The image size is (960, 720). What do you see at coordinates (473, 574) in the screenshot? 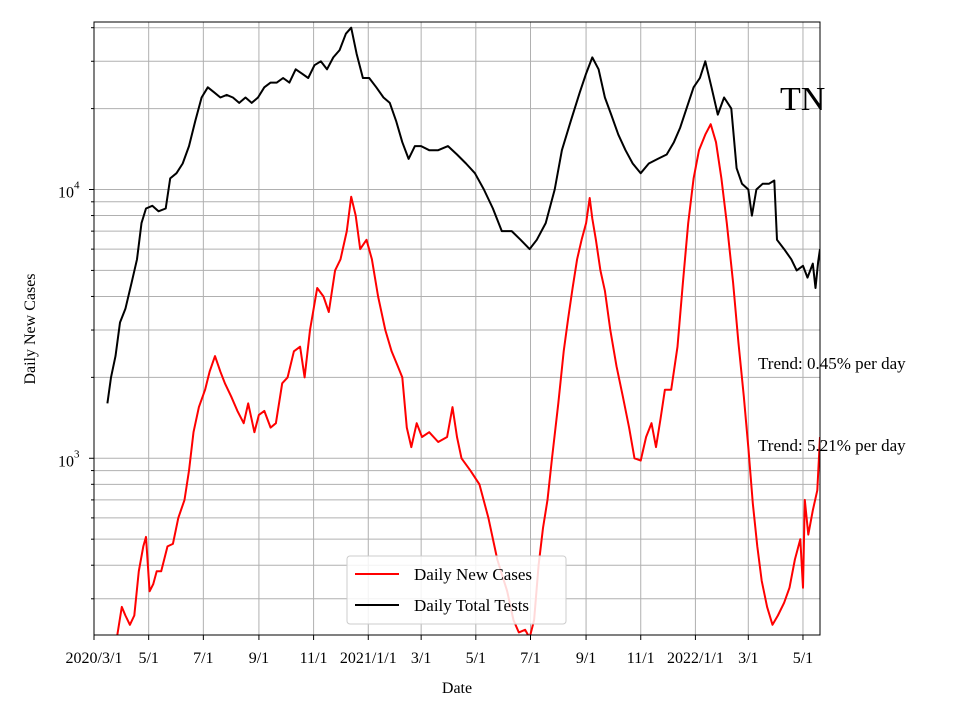
I see `legend-label-cases: Daily New Cases` at bounding box center [473, 574].